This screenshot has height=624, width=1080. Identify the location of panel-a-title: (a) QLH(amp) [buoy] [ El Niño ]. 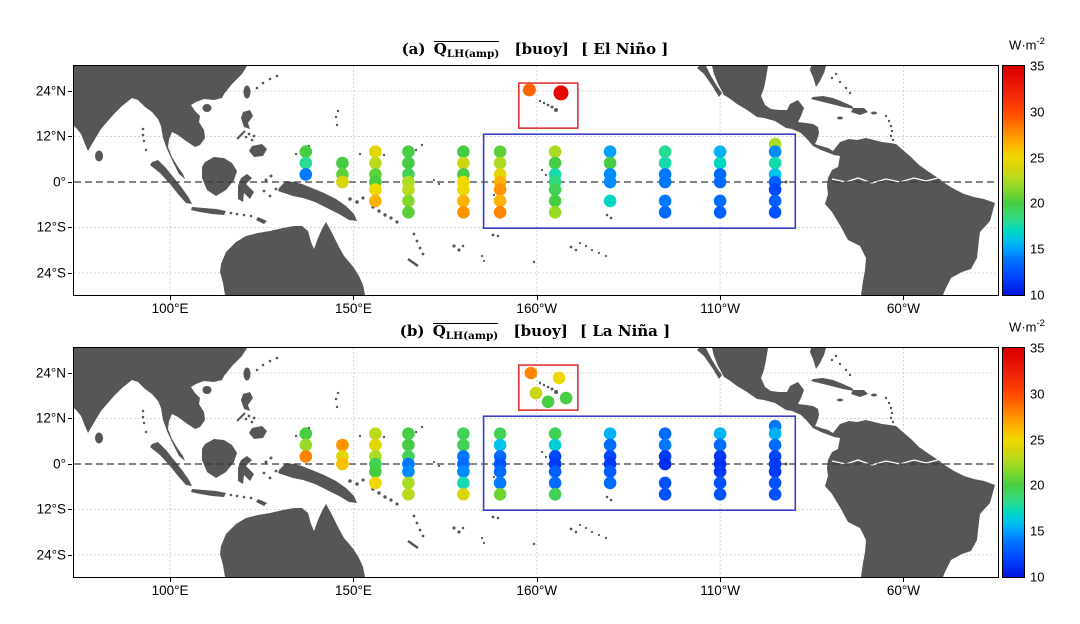
(535, 50).